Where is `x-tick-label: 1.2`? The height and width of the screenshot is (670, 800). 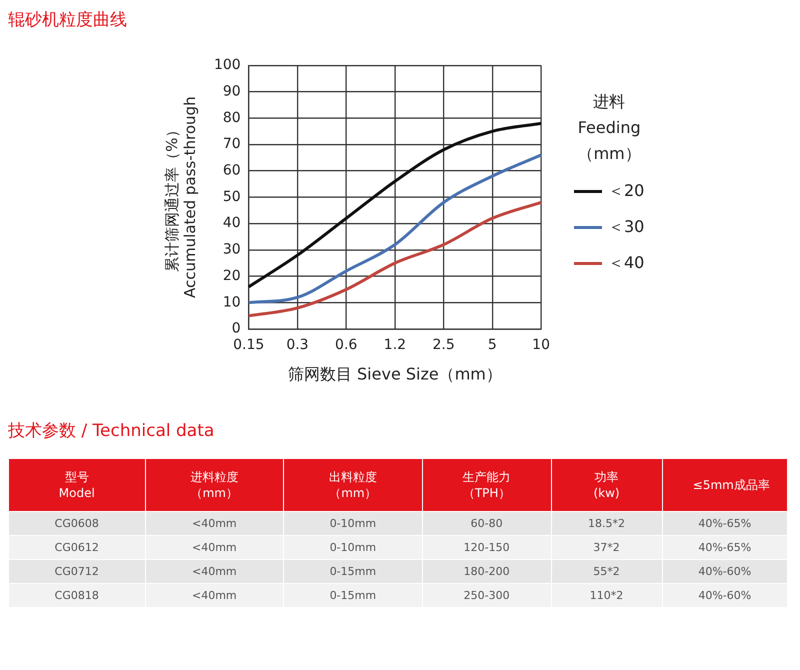 x-tick-label: 1.2 is located at coordinates (395, 345).